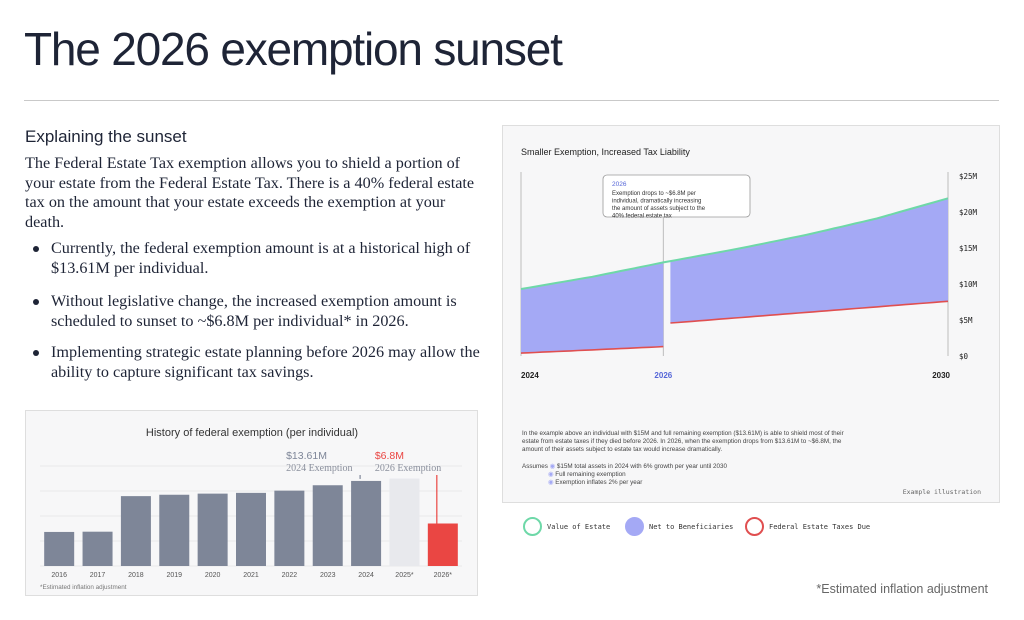  Describe the element at coordinates (968, 176) in the screenshot. I see `y-tick-label: $25M` at that location.